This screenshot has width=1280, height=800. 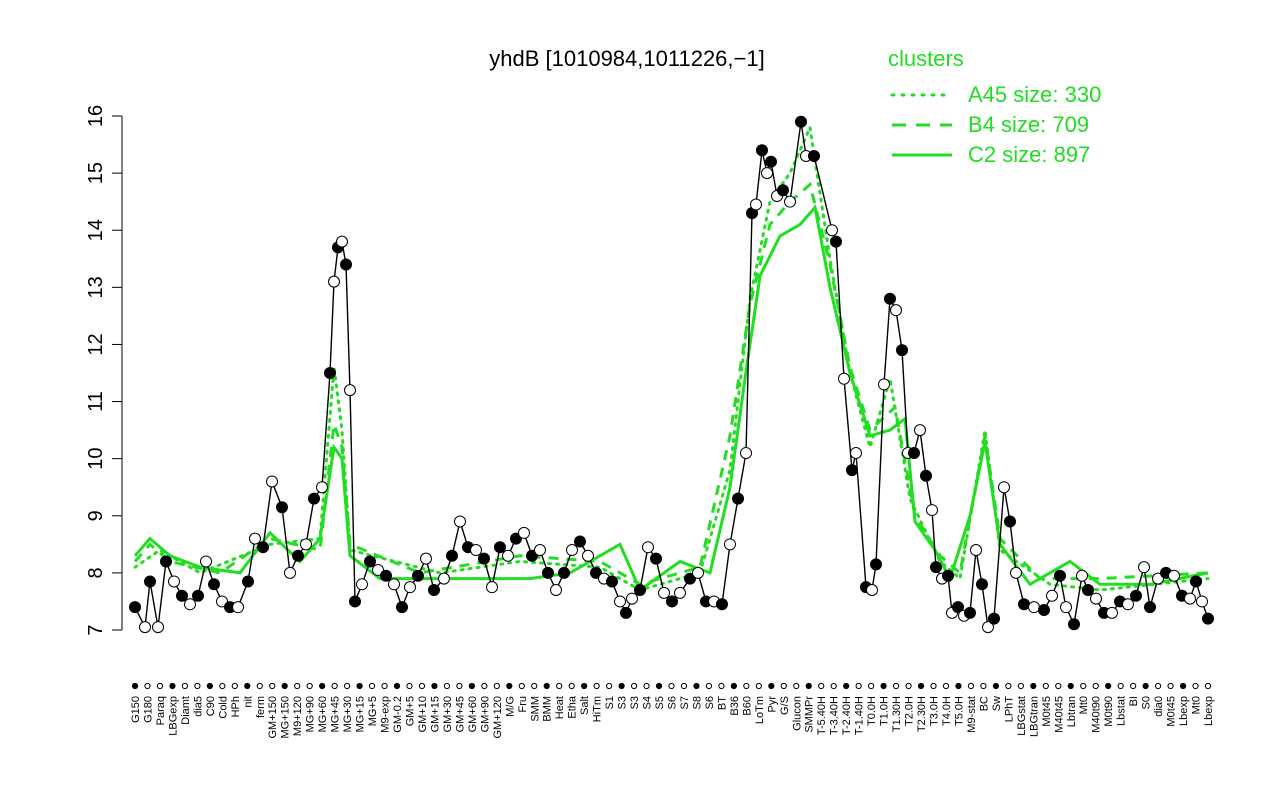 I want to click on y-tick-label: 16, so click(x=96, y=116).